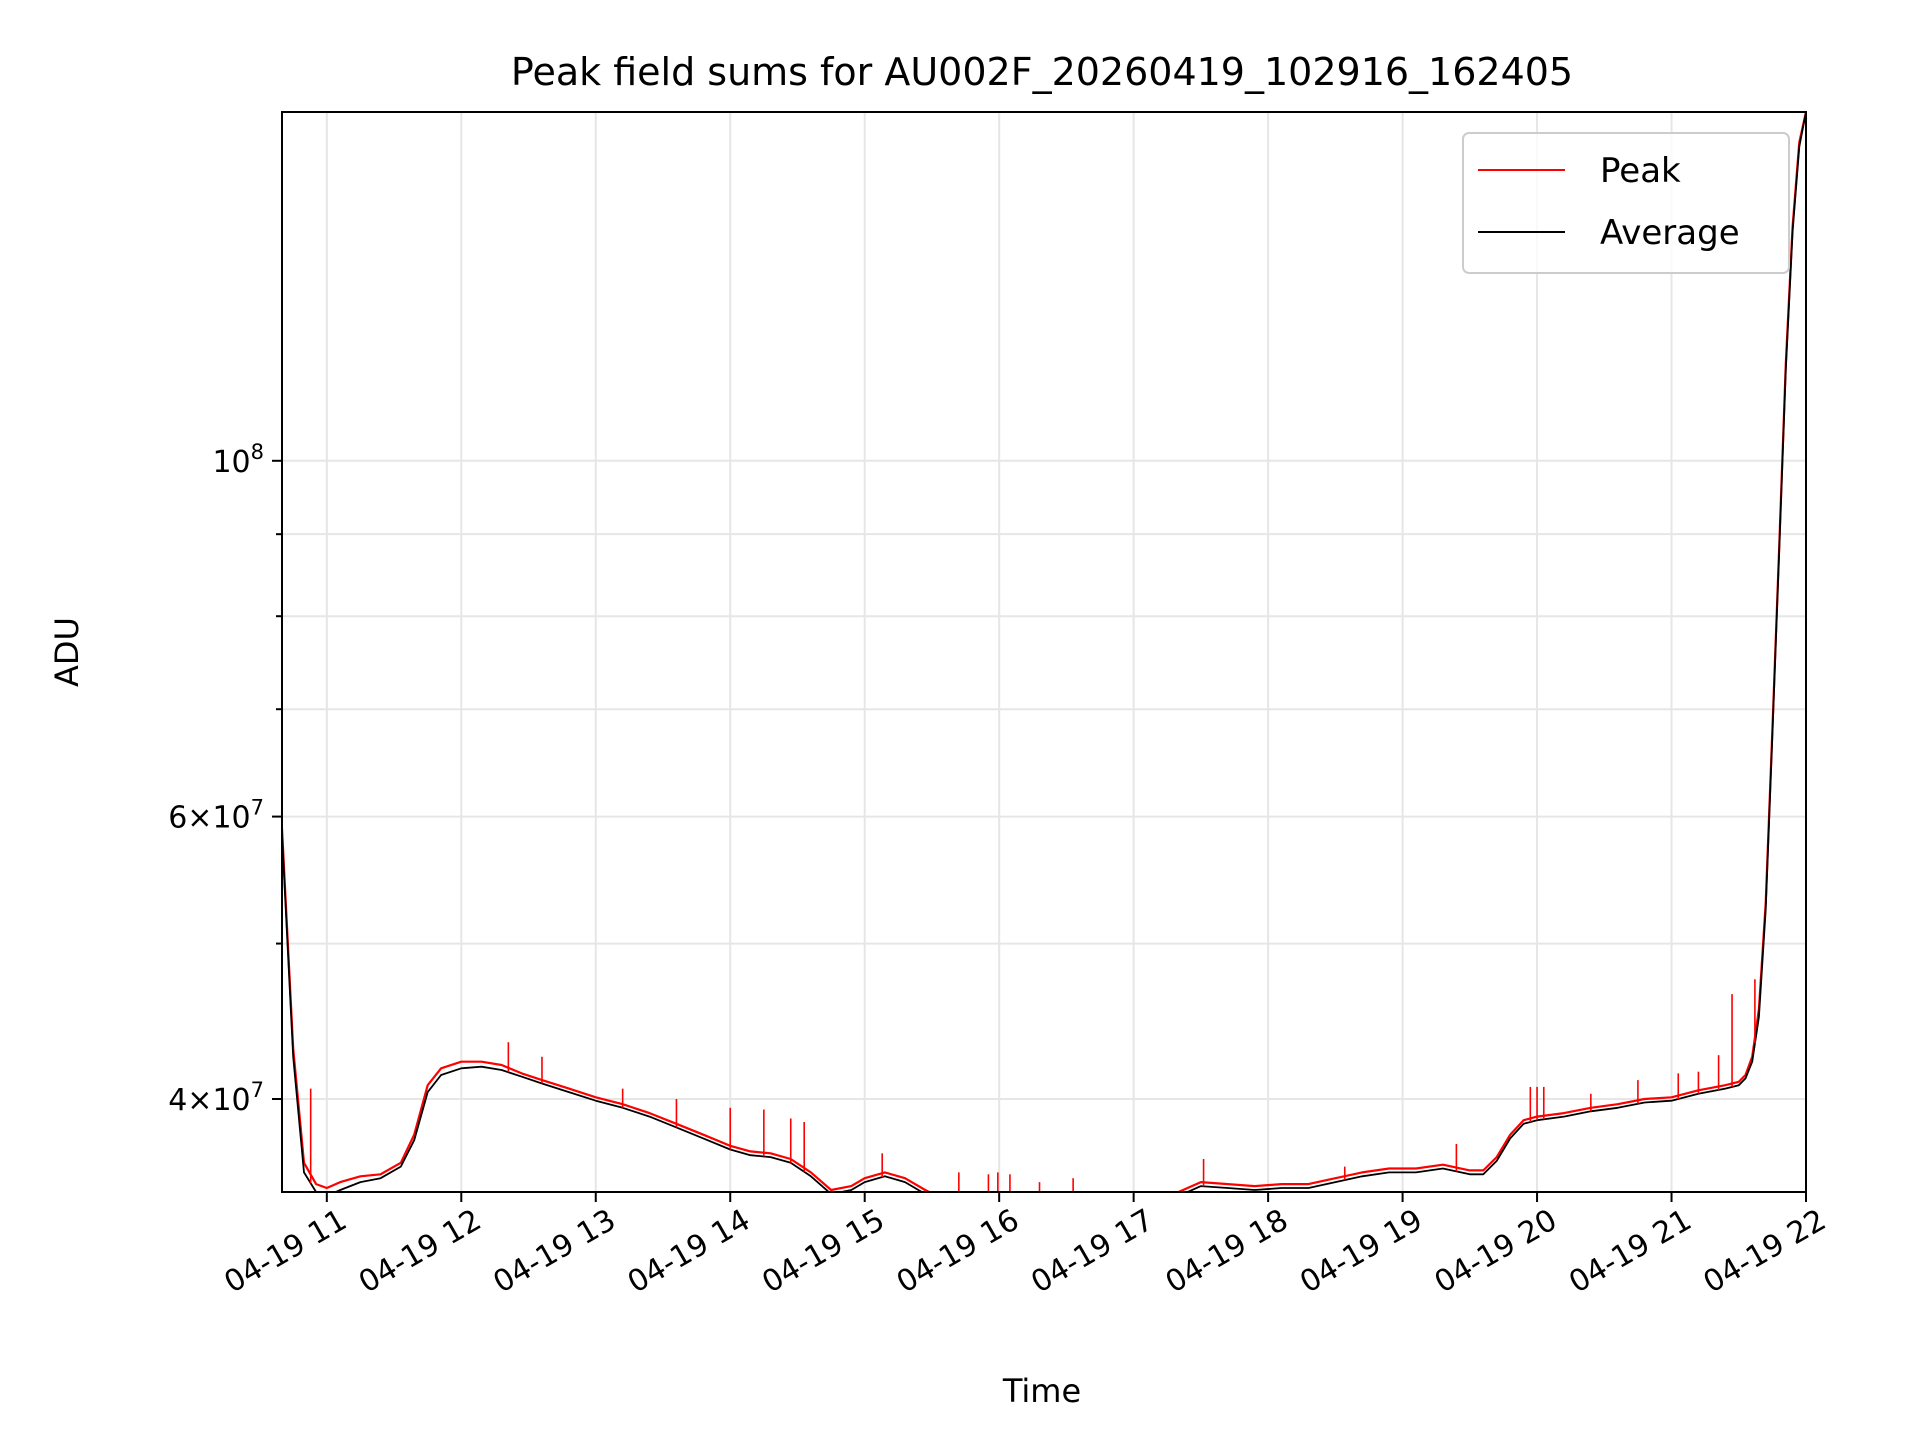 This screenshot has width=1920, height=1440. What do you see at coordinates (238, 460) in the screenshot?
I see `y-tick-label: 108` at bounding box center [238, 460].